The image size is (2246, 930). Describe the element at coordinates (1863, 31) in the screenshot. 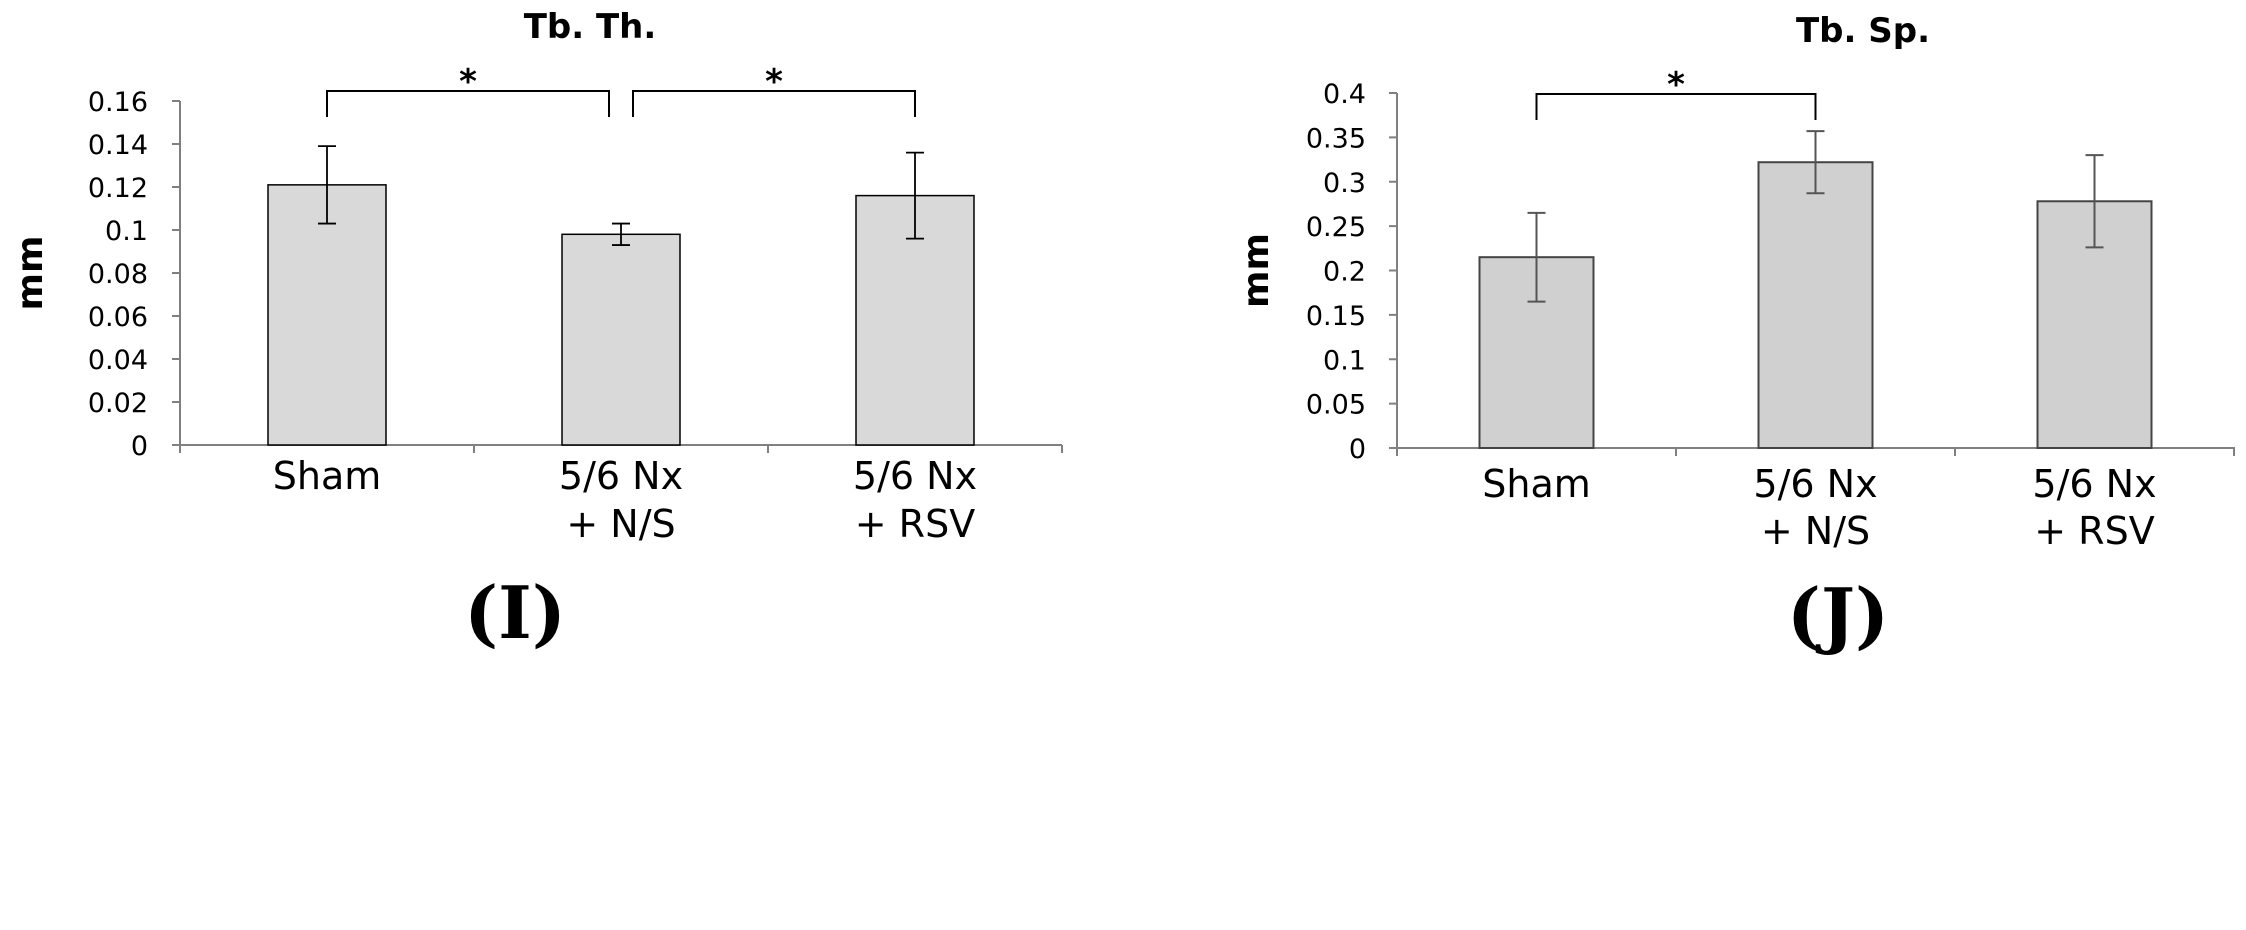

I see `chart-title: Tb. Sp.` at that location.